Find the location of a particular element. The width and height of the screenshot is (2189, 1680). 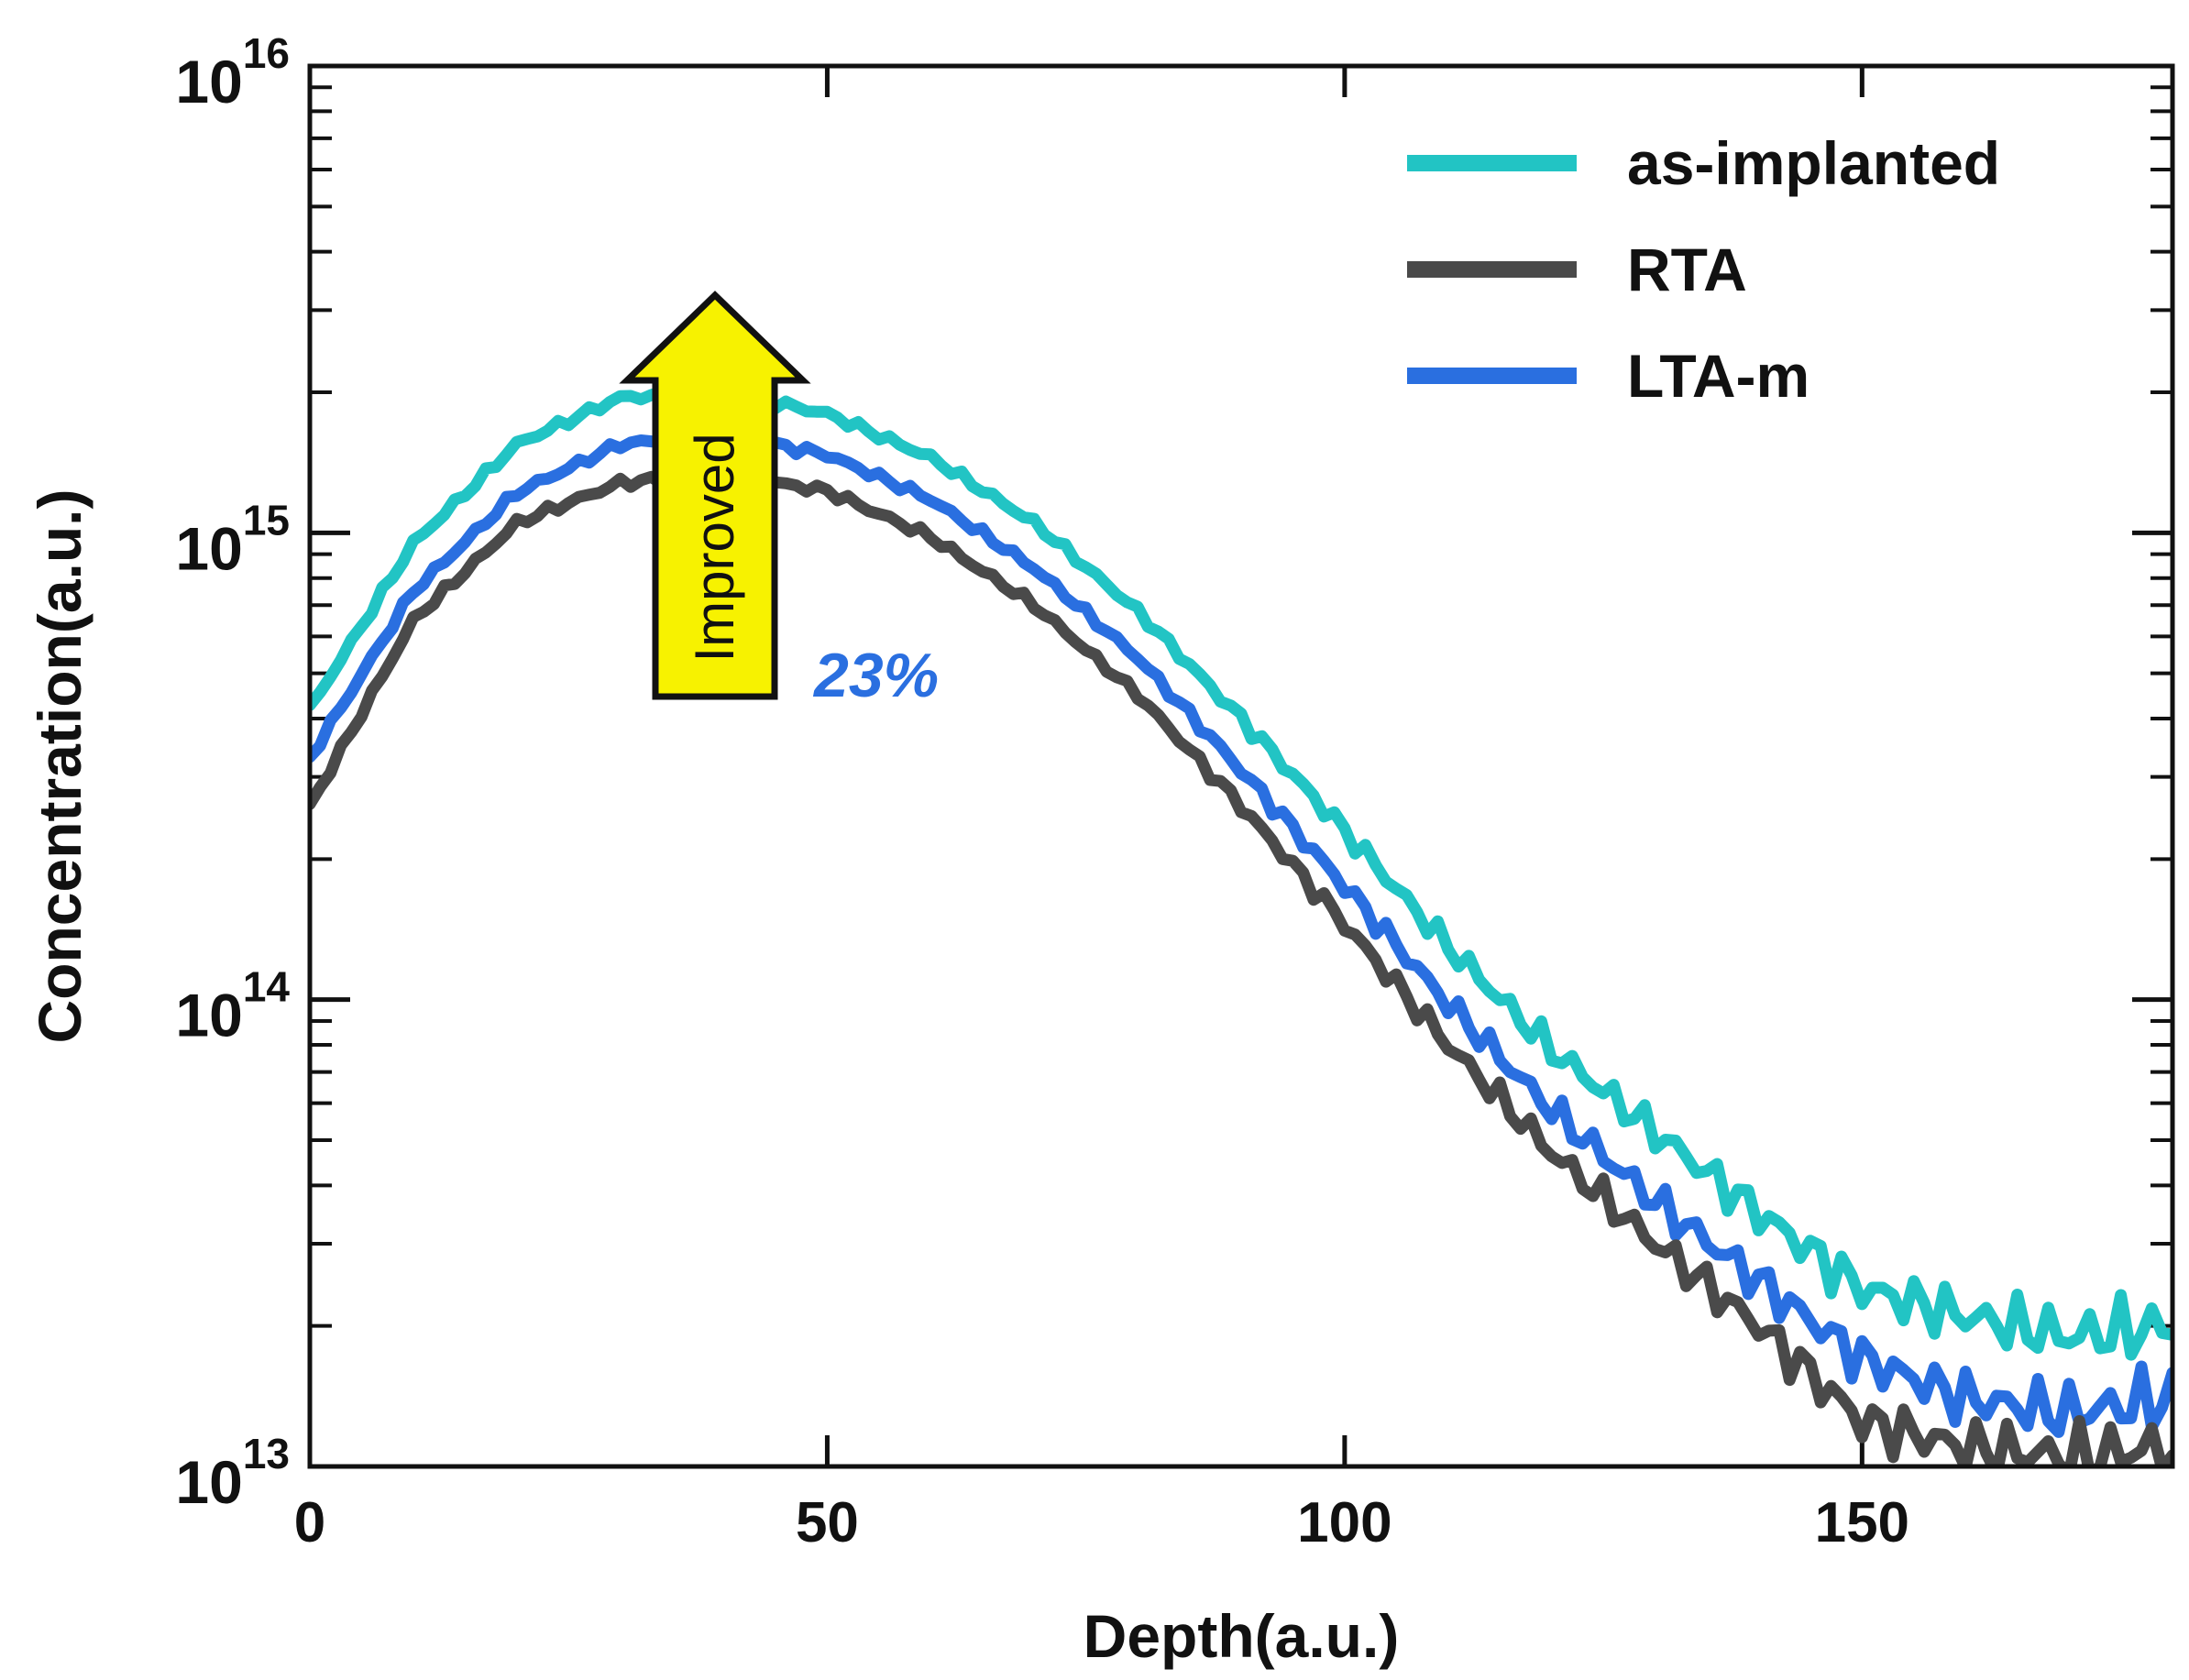

x-tick-labels: 0 50 100 150 is located at coordinates (1101, 1522).